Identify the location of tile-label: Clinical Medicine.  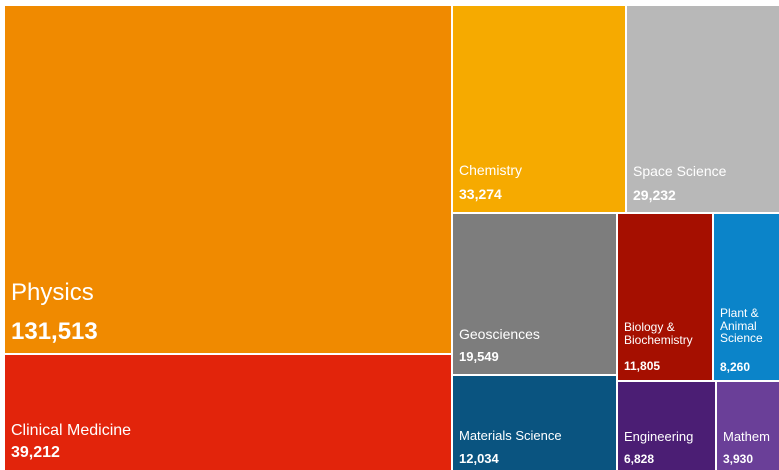
(71, 430).